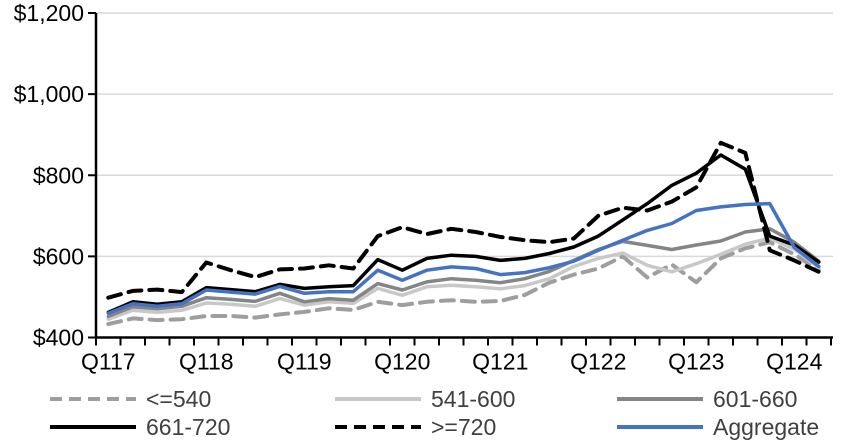  Describe the element at coordinates (402, 362) in the screenshot. I see `x-axis-label: Q120` at that location.